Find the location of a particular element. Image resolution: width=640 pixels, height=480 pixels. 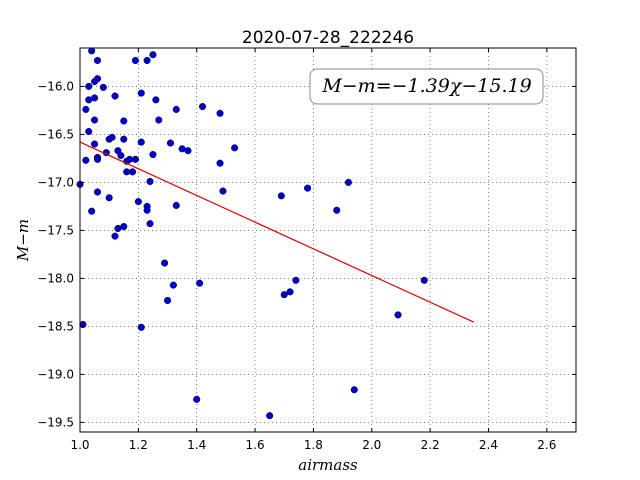

y-tick-label: −18.5 is located at coordinates (55, 326).